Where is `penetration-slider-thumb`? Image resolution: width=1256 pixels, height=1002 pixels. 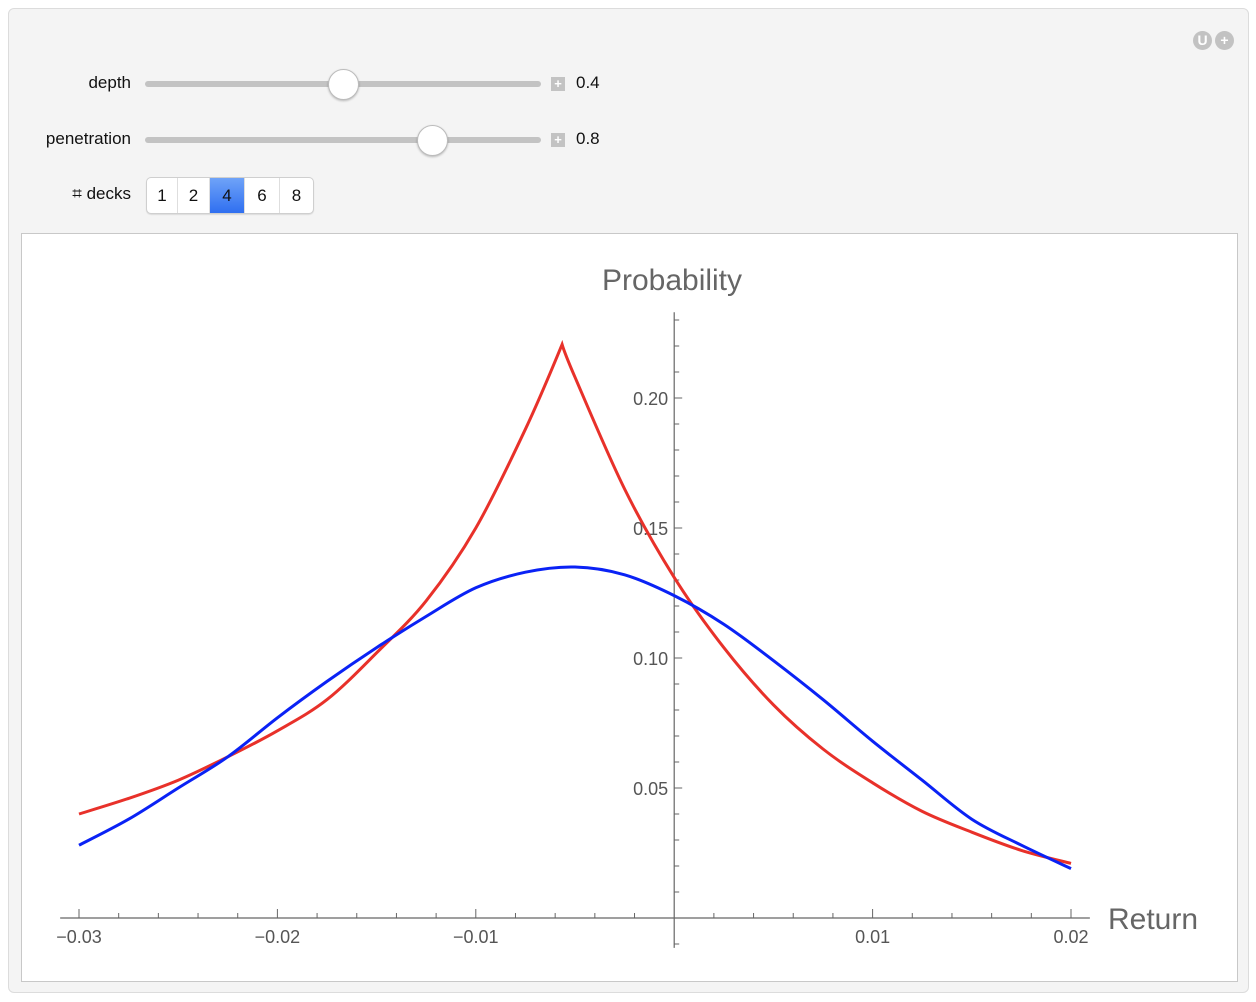 penetration-slider-thumb is located at coordinates (433, 140).